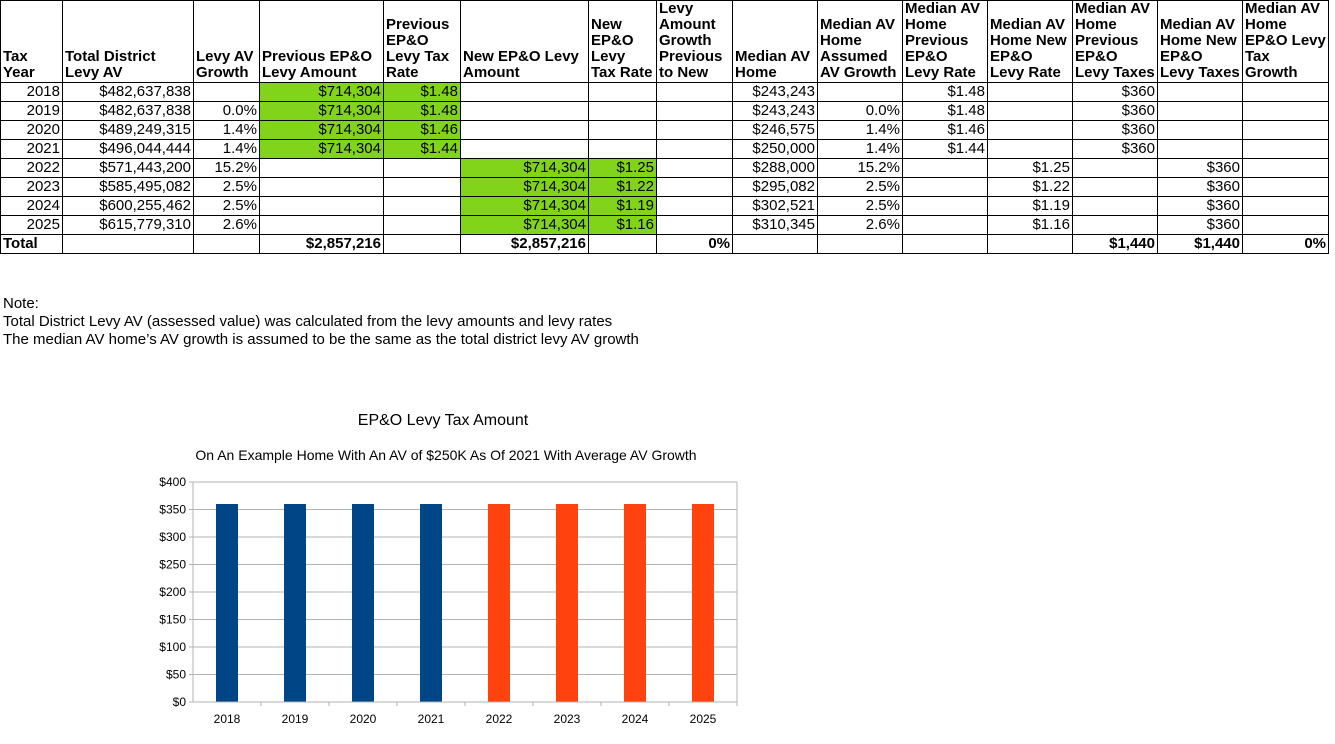  I want to click on chart-x-axis: 2018 2019 2020 2021 2022 2023 2024 2025, so click(465, 713).